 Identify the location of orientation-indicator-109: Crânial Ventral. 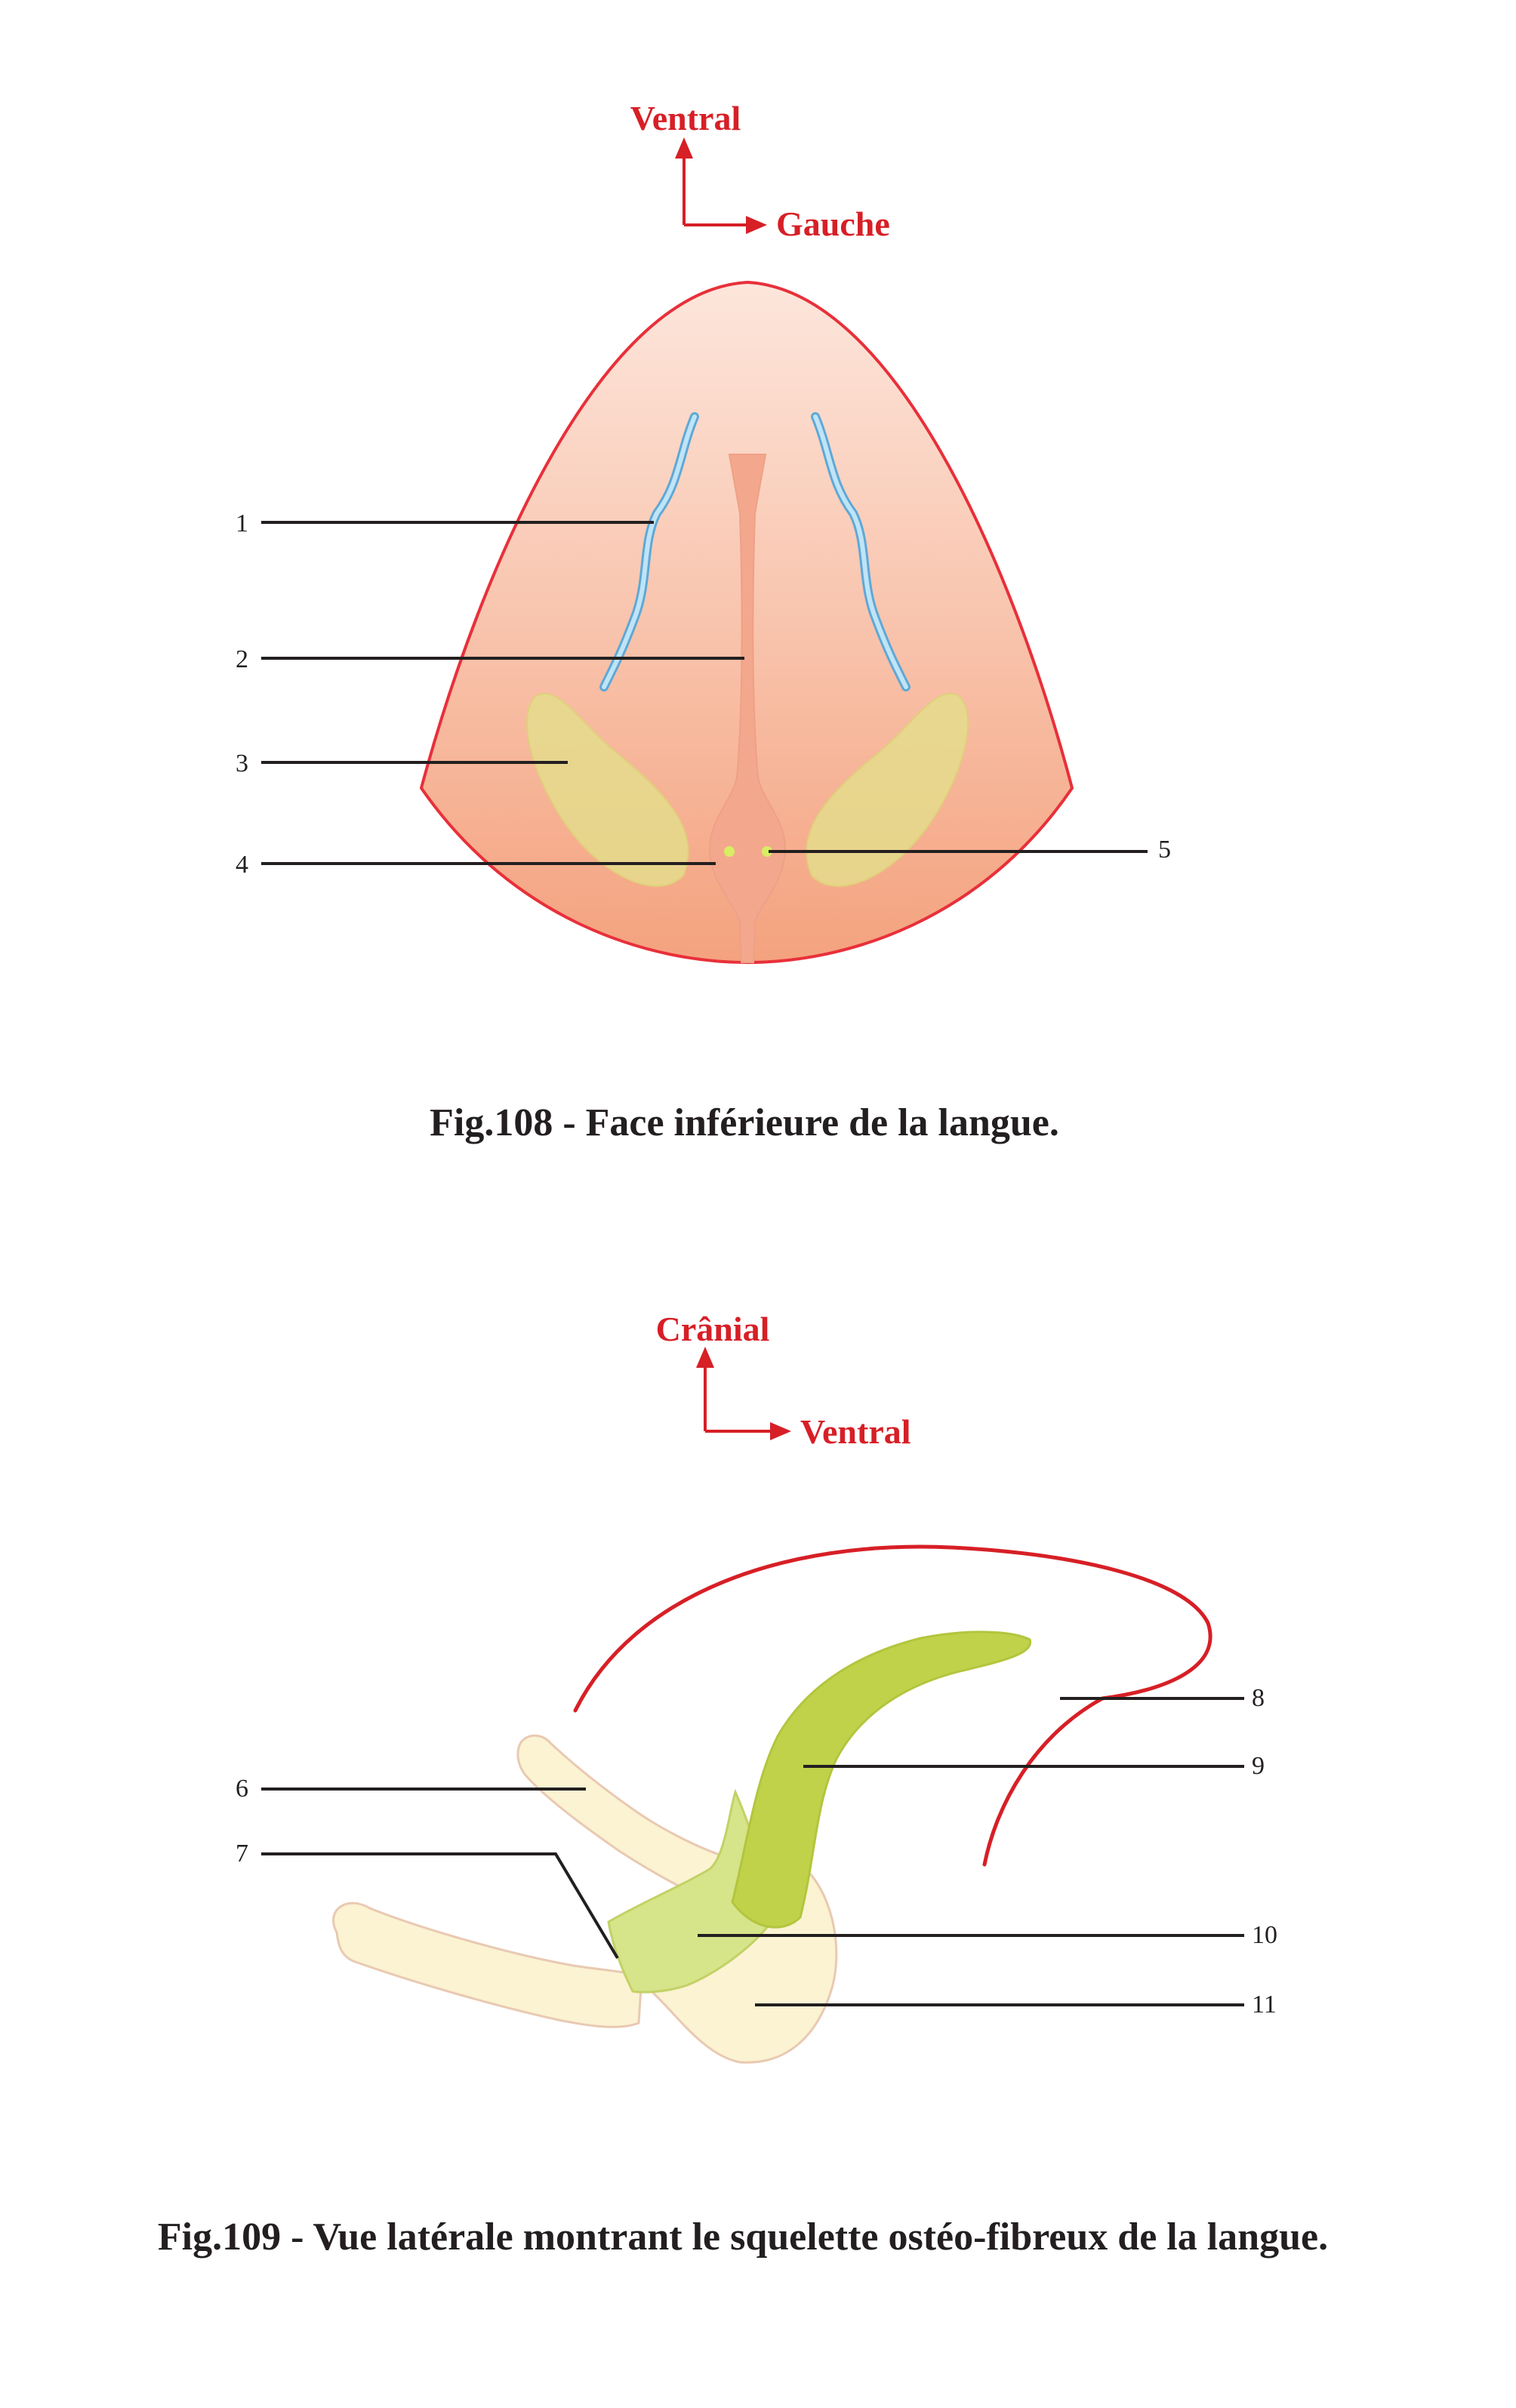
(784, 1381).